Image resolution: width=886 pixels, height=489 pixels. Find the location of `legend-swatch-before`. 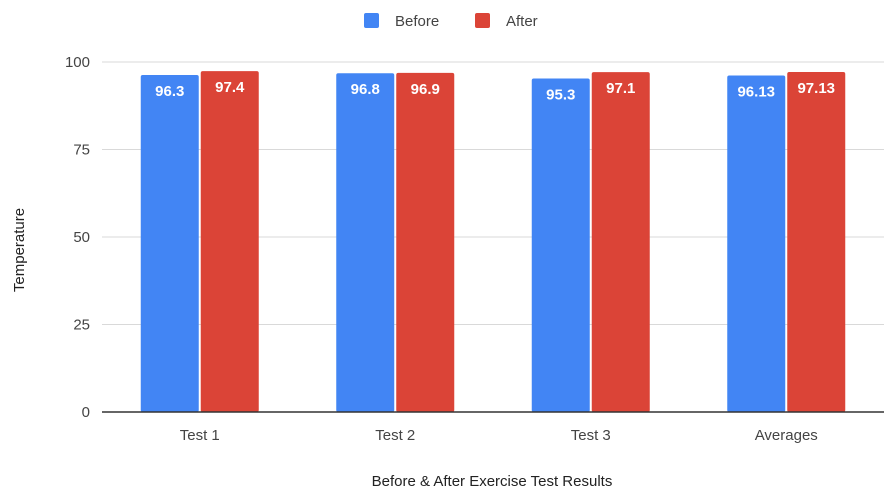

legend-swatch-before is located at coordinates (371, 20).